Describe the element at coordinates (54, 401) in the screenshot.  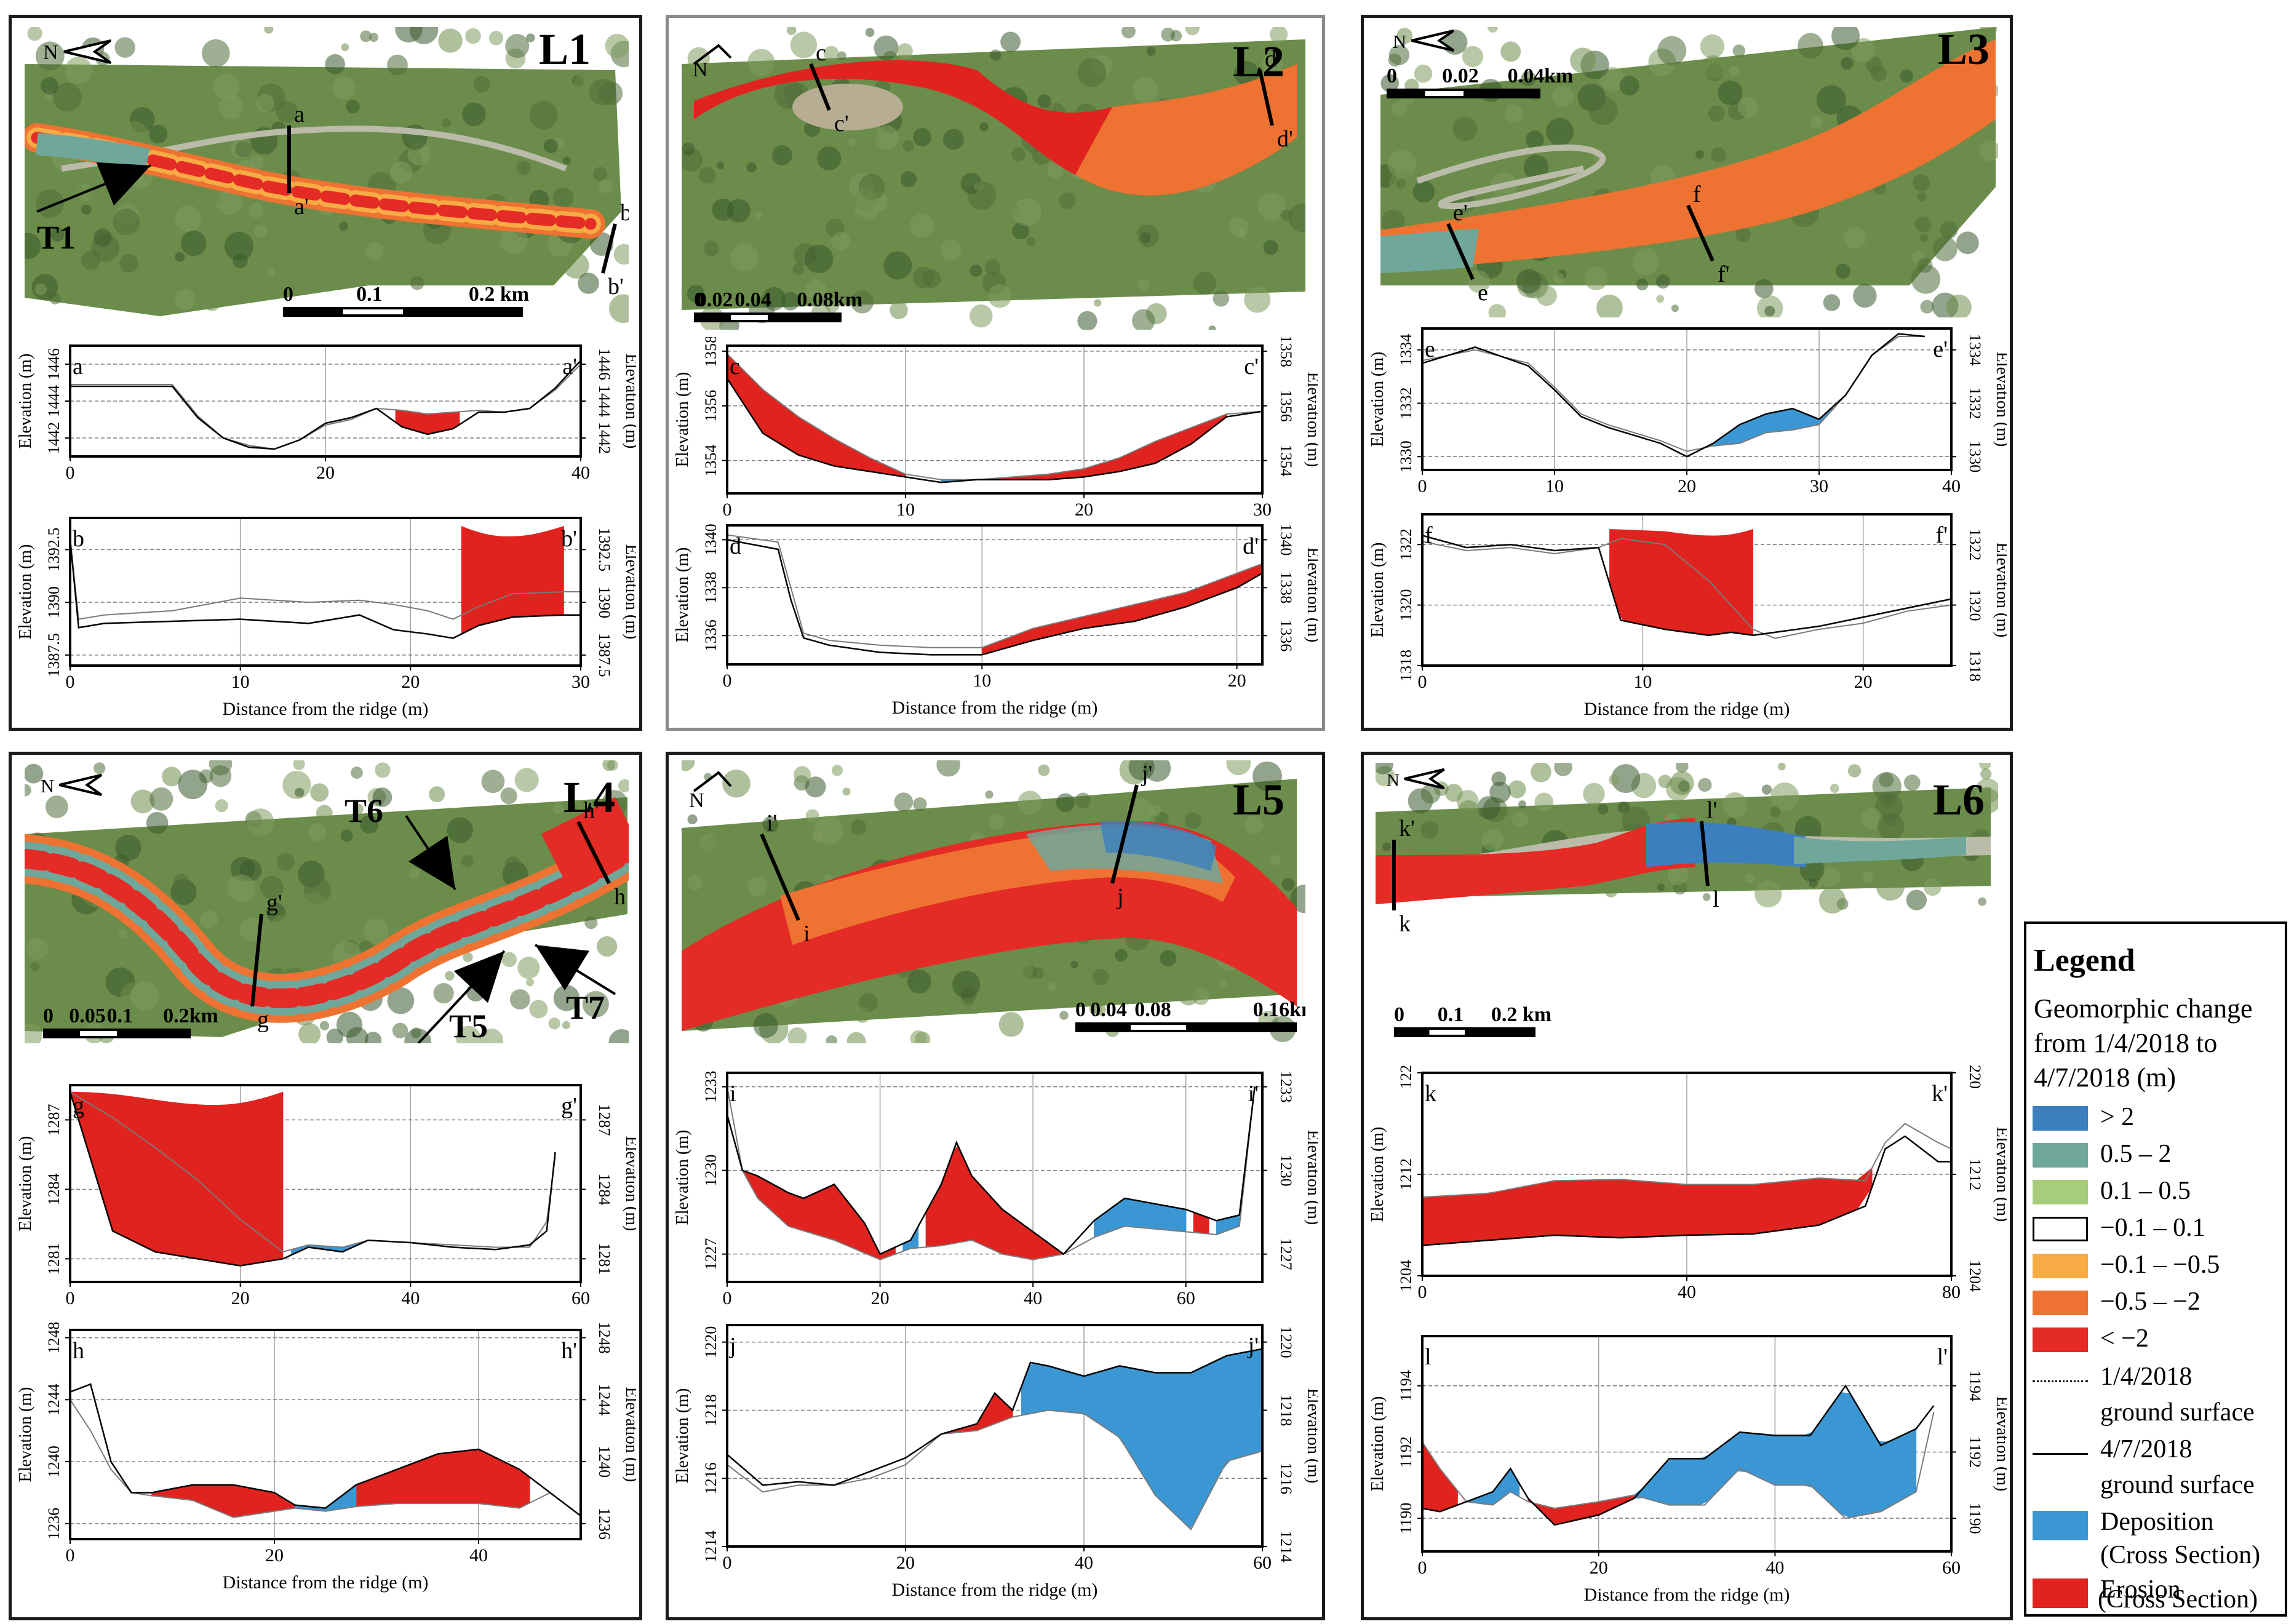
I see `y-tick-label: 1444` at that location.